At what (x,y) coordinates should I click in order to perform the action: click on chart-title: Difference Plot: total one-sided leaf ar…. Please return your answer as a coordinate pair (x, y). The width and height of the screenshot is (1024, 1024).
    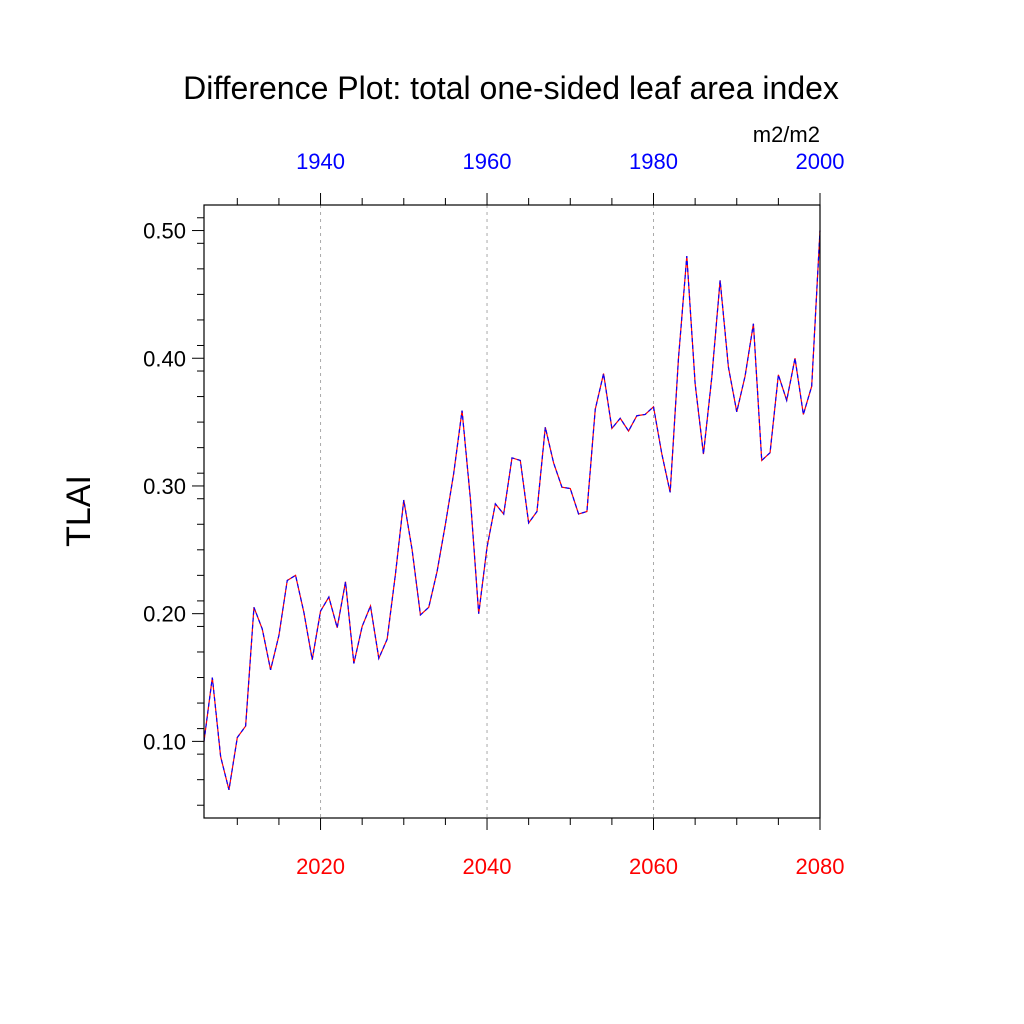
    Looking at the image, I should click on (511, 88).